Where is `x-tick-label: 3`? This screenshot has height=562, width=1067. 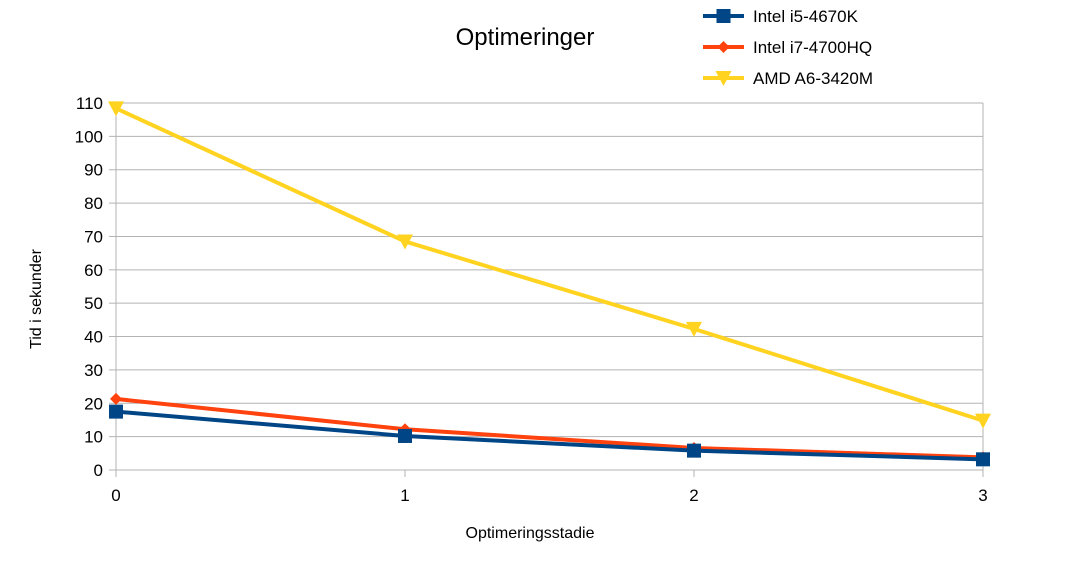 x-tick-label: 3 is located at coordinates (982, 495).